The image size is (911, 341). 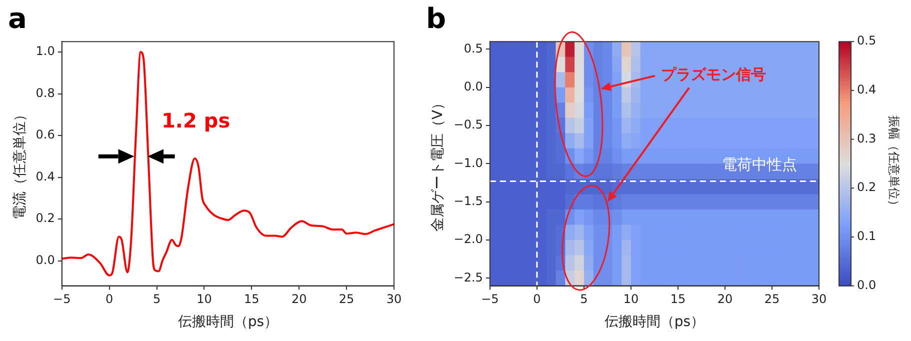 I want to click on y-tick-label: −1.5, so click(x=468, y=201).